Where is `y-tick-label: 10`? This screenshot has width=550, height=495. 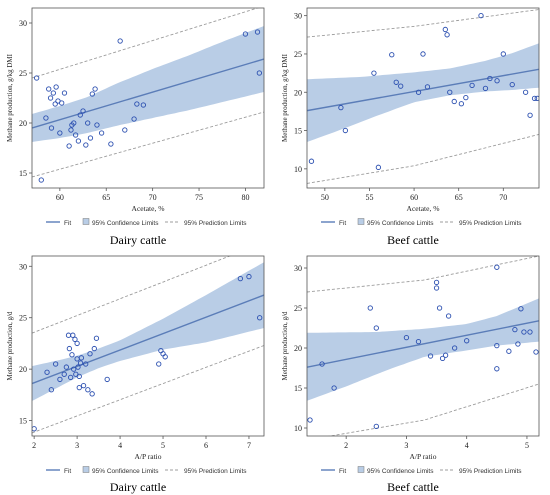 y-tick-label: 10 is located at coordinates (298, 169).